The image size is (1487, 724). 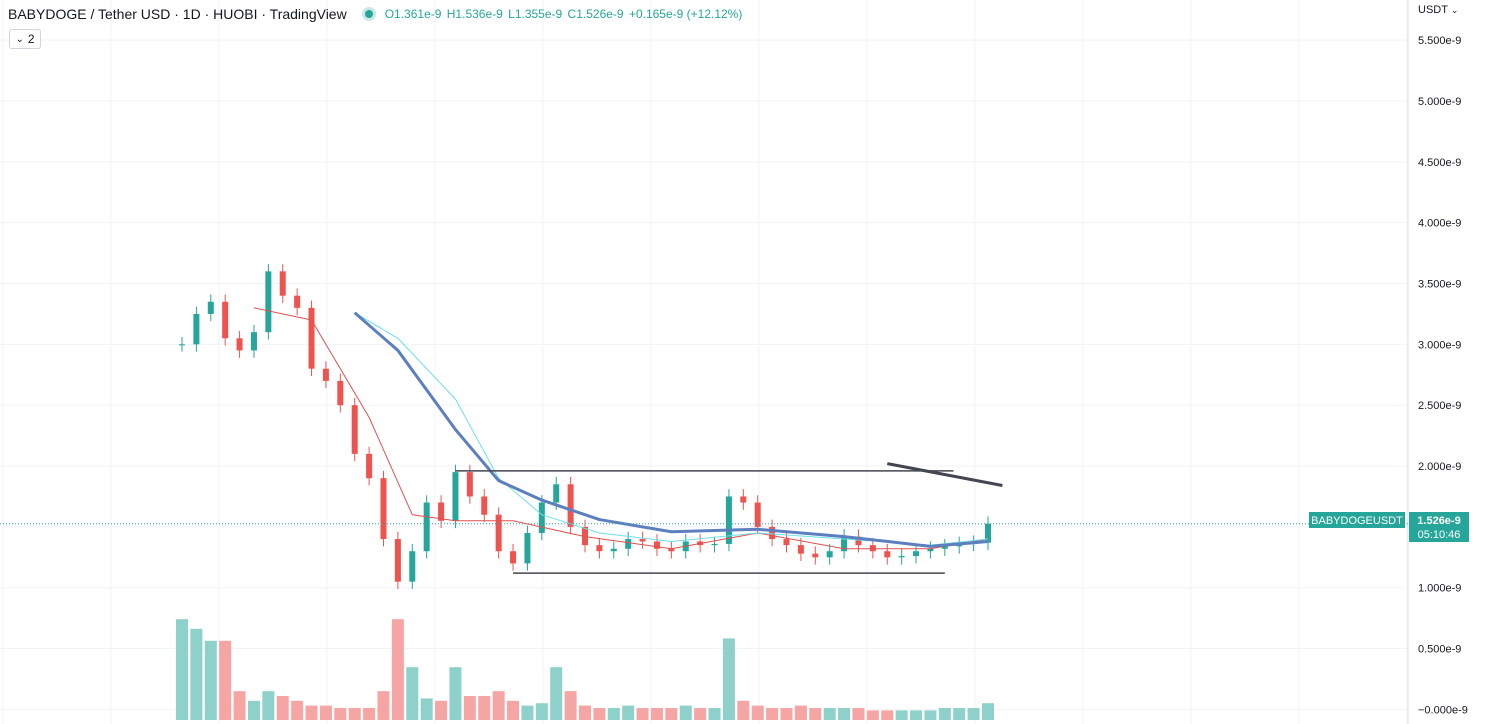 What do you see at coordinates (1439, 345) in the screenshot?
I see `y-tick-label: 3.000e-9` at bounding box center [1439, 345].